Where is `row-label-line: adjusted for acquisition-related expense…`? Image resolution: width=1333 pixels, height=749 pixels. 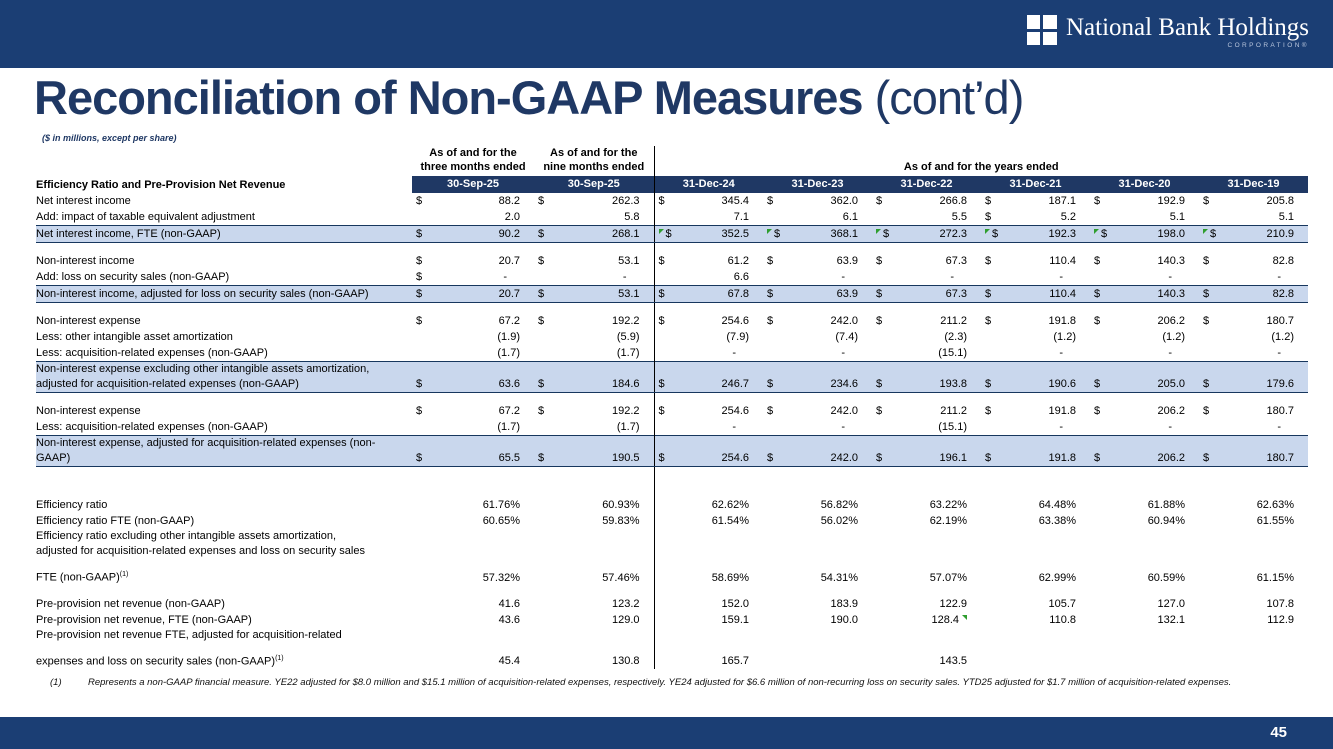 row-label-line: adjusted for acquisition-related expense… is located at coordinates (167, 384).